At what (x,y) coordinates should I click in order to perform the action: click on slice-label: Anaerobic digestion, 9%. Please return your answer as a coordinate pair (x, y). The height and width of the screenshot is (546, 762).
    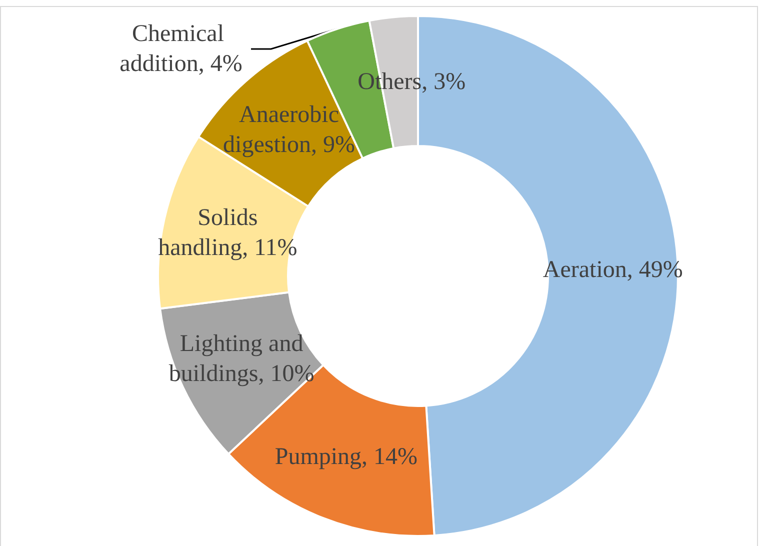
    Looking at the image, I should click on (289, 130).